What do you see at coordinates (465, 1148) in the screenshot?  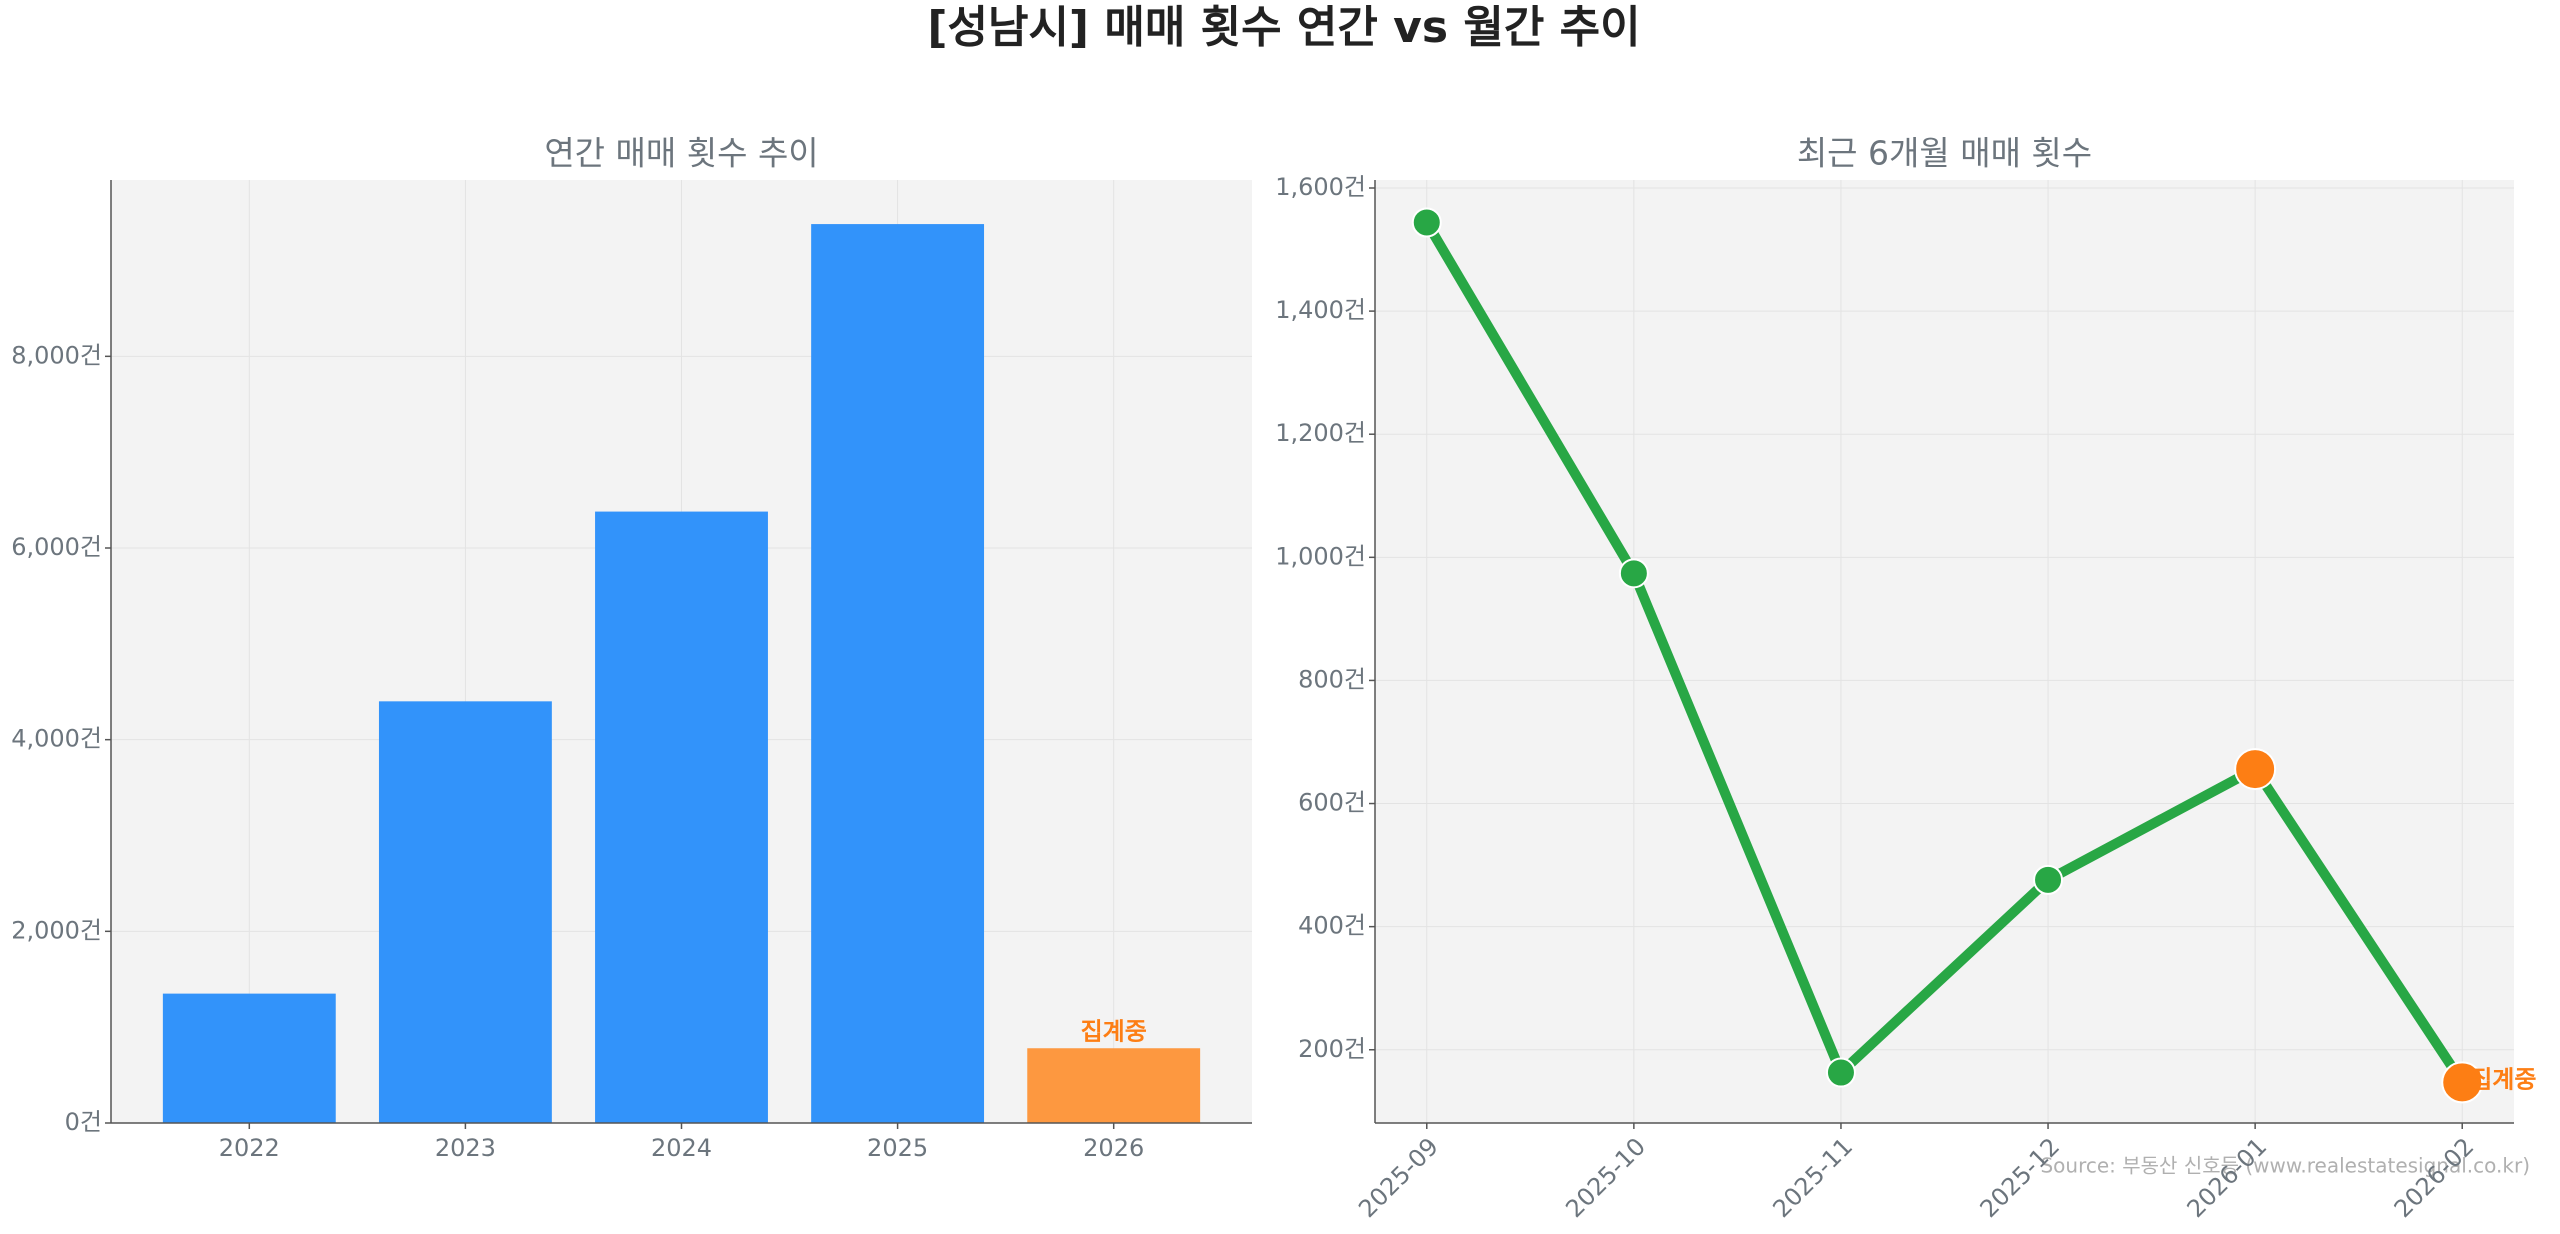 I see `x-tick-label: 2023` at bounding box center [465, 1148].